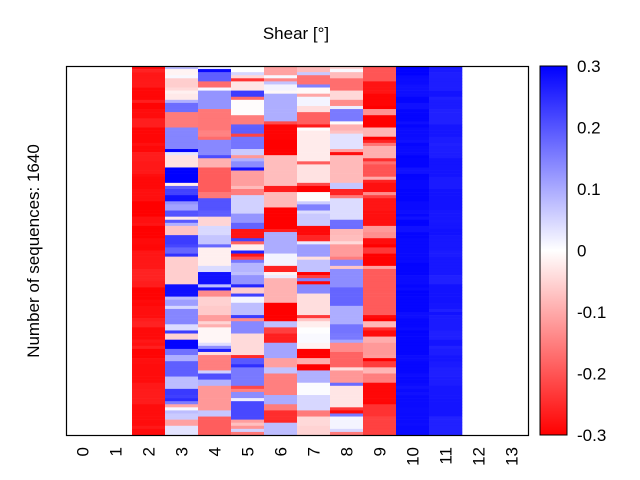 Image resolution: width=640 pixels, height=480 pixels. I want to click on x-tick-label: 12, so click(479, 456).